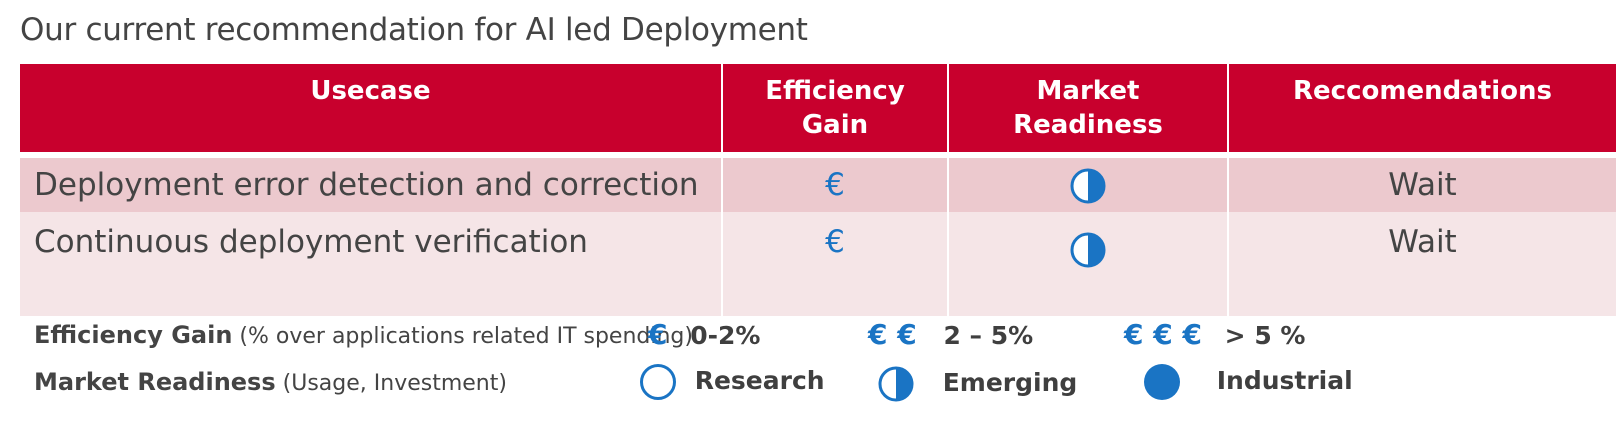 The image size is (1617, 427). Describe the element at coordinates (1214, 334) in the screenshot. I see `legend-efficiency-item: € € € > 5 %` at that location.